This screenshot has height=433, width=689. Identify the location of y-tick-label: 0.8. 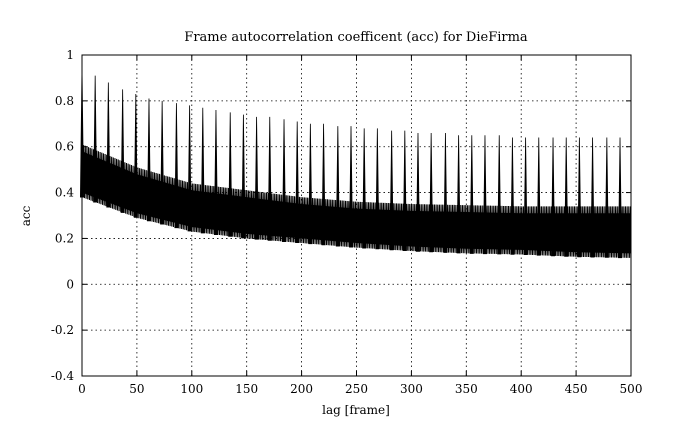
(64, 101).